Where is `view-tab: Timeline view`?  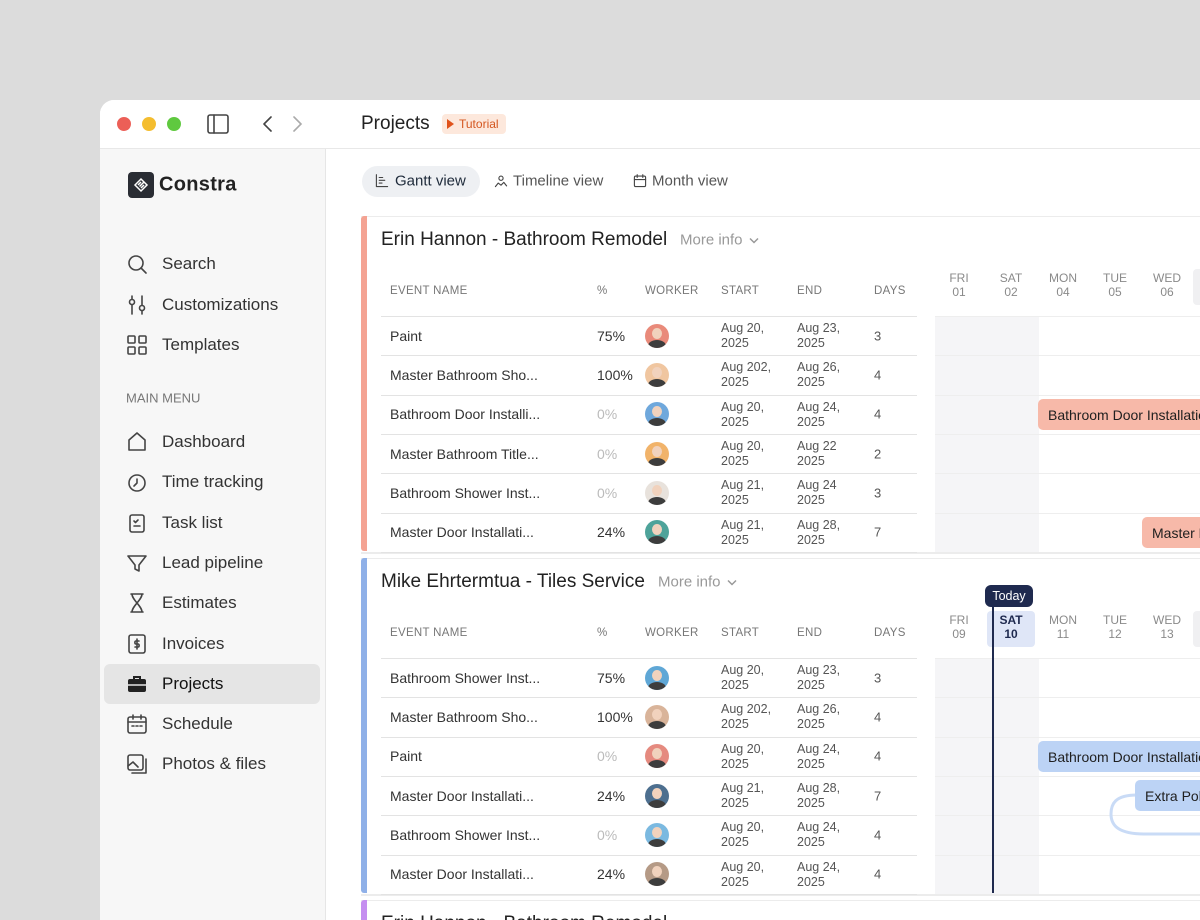 view-tab: Timeline view is located at coordinates (558, 181).